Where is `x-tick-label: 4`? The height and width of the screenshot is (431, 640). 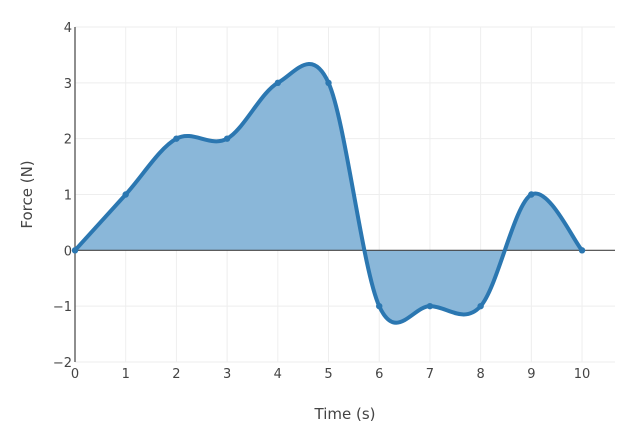 x-tick-label: 4 is located at coordinates (278, 374).